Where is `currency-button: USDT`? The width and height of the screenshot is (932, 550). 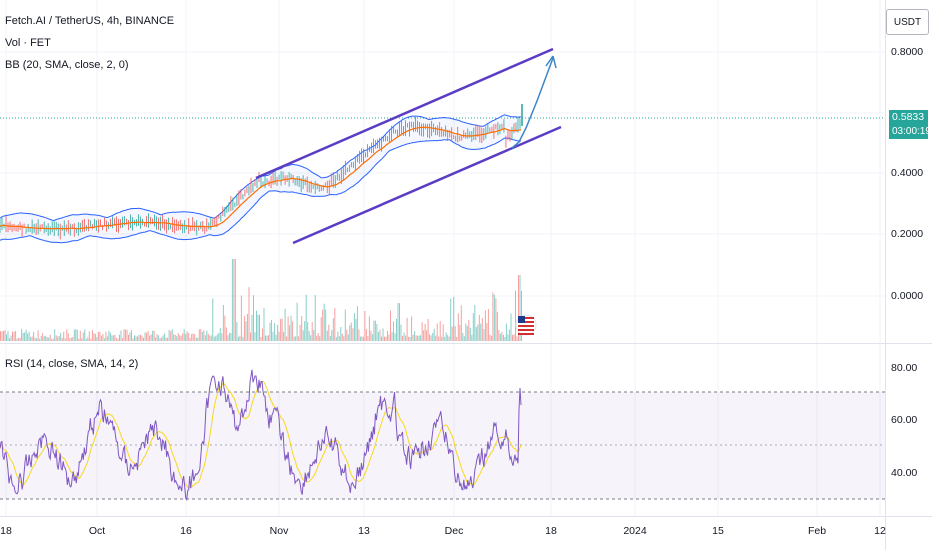
currency-button: USDT is located at coordinates (907, 22).